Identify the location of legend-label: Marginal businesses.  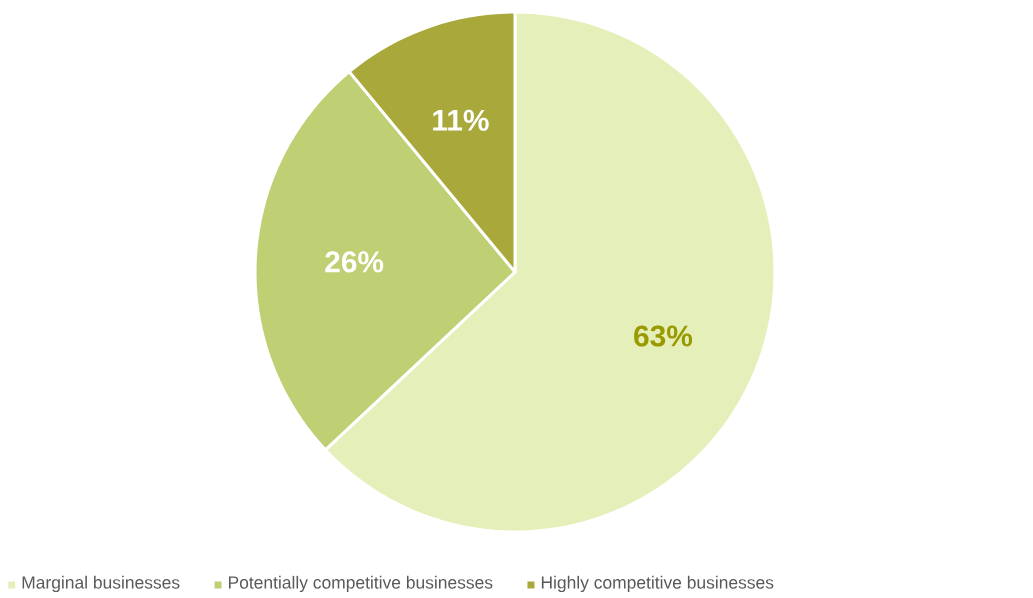
(101, 584).